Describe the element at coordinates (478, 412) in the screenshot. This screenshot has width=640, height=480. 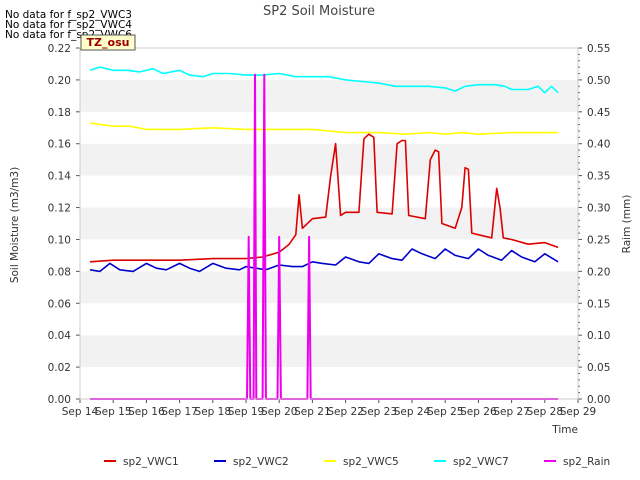
I see `x-tick-label: Sep 26` at that location.